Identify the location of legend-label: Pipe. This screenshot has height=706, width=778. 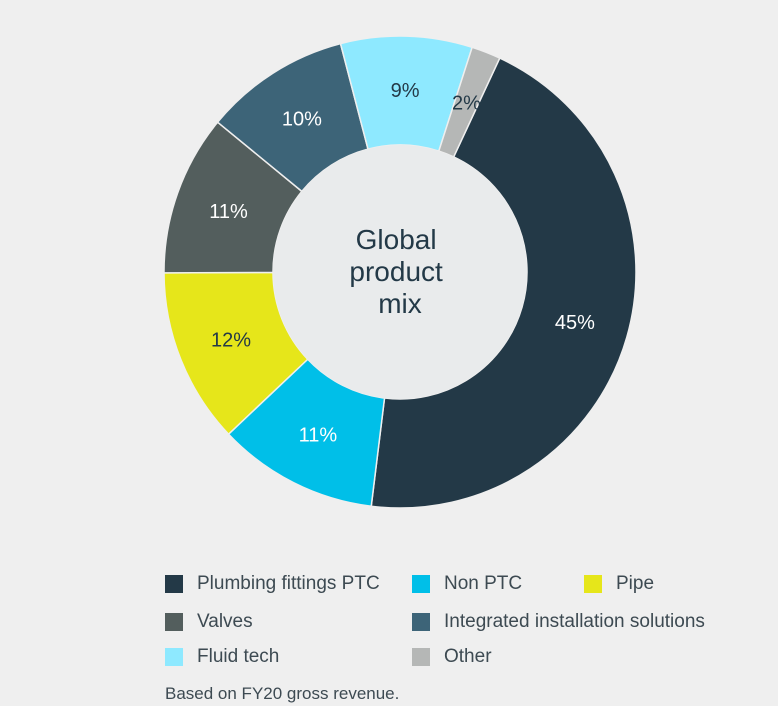
(635, 583).